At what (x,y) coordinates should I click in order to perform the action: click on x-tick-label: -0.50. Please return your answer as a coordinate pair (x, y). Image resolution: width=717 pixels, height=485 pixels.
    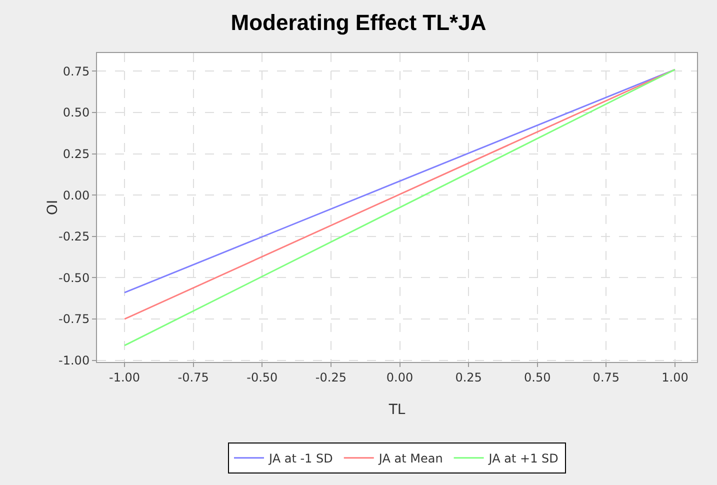
    Looking at the image, I should click on (262, 377).